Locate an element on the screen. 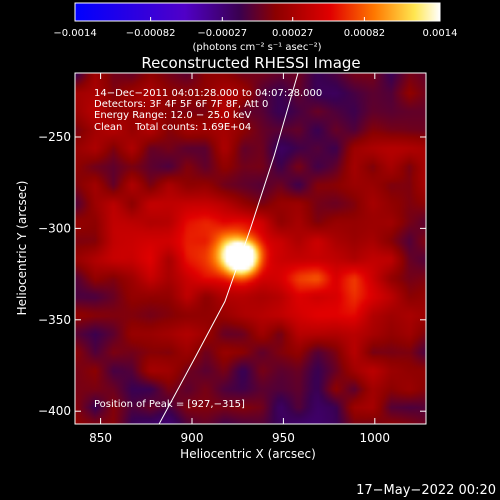 This screenshot has height=500, width=500. colorbar-tick-label: −0.00082 is located at coordinates (151, 33).